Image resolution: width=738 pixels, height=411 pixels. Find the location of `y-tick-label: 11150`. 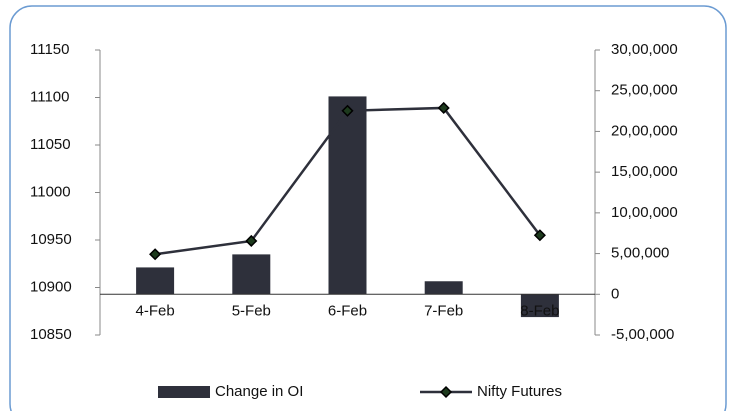

y-tick-label: 11150 is located at coordinates (50, 49).